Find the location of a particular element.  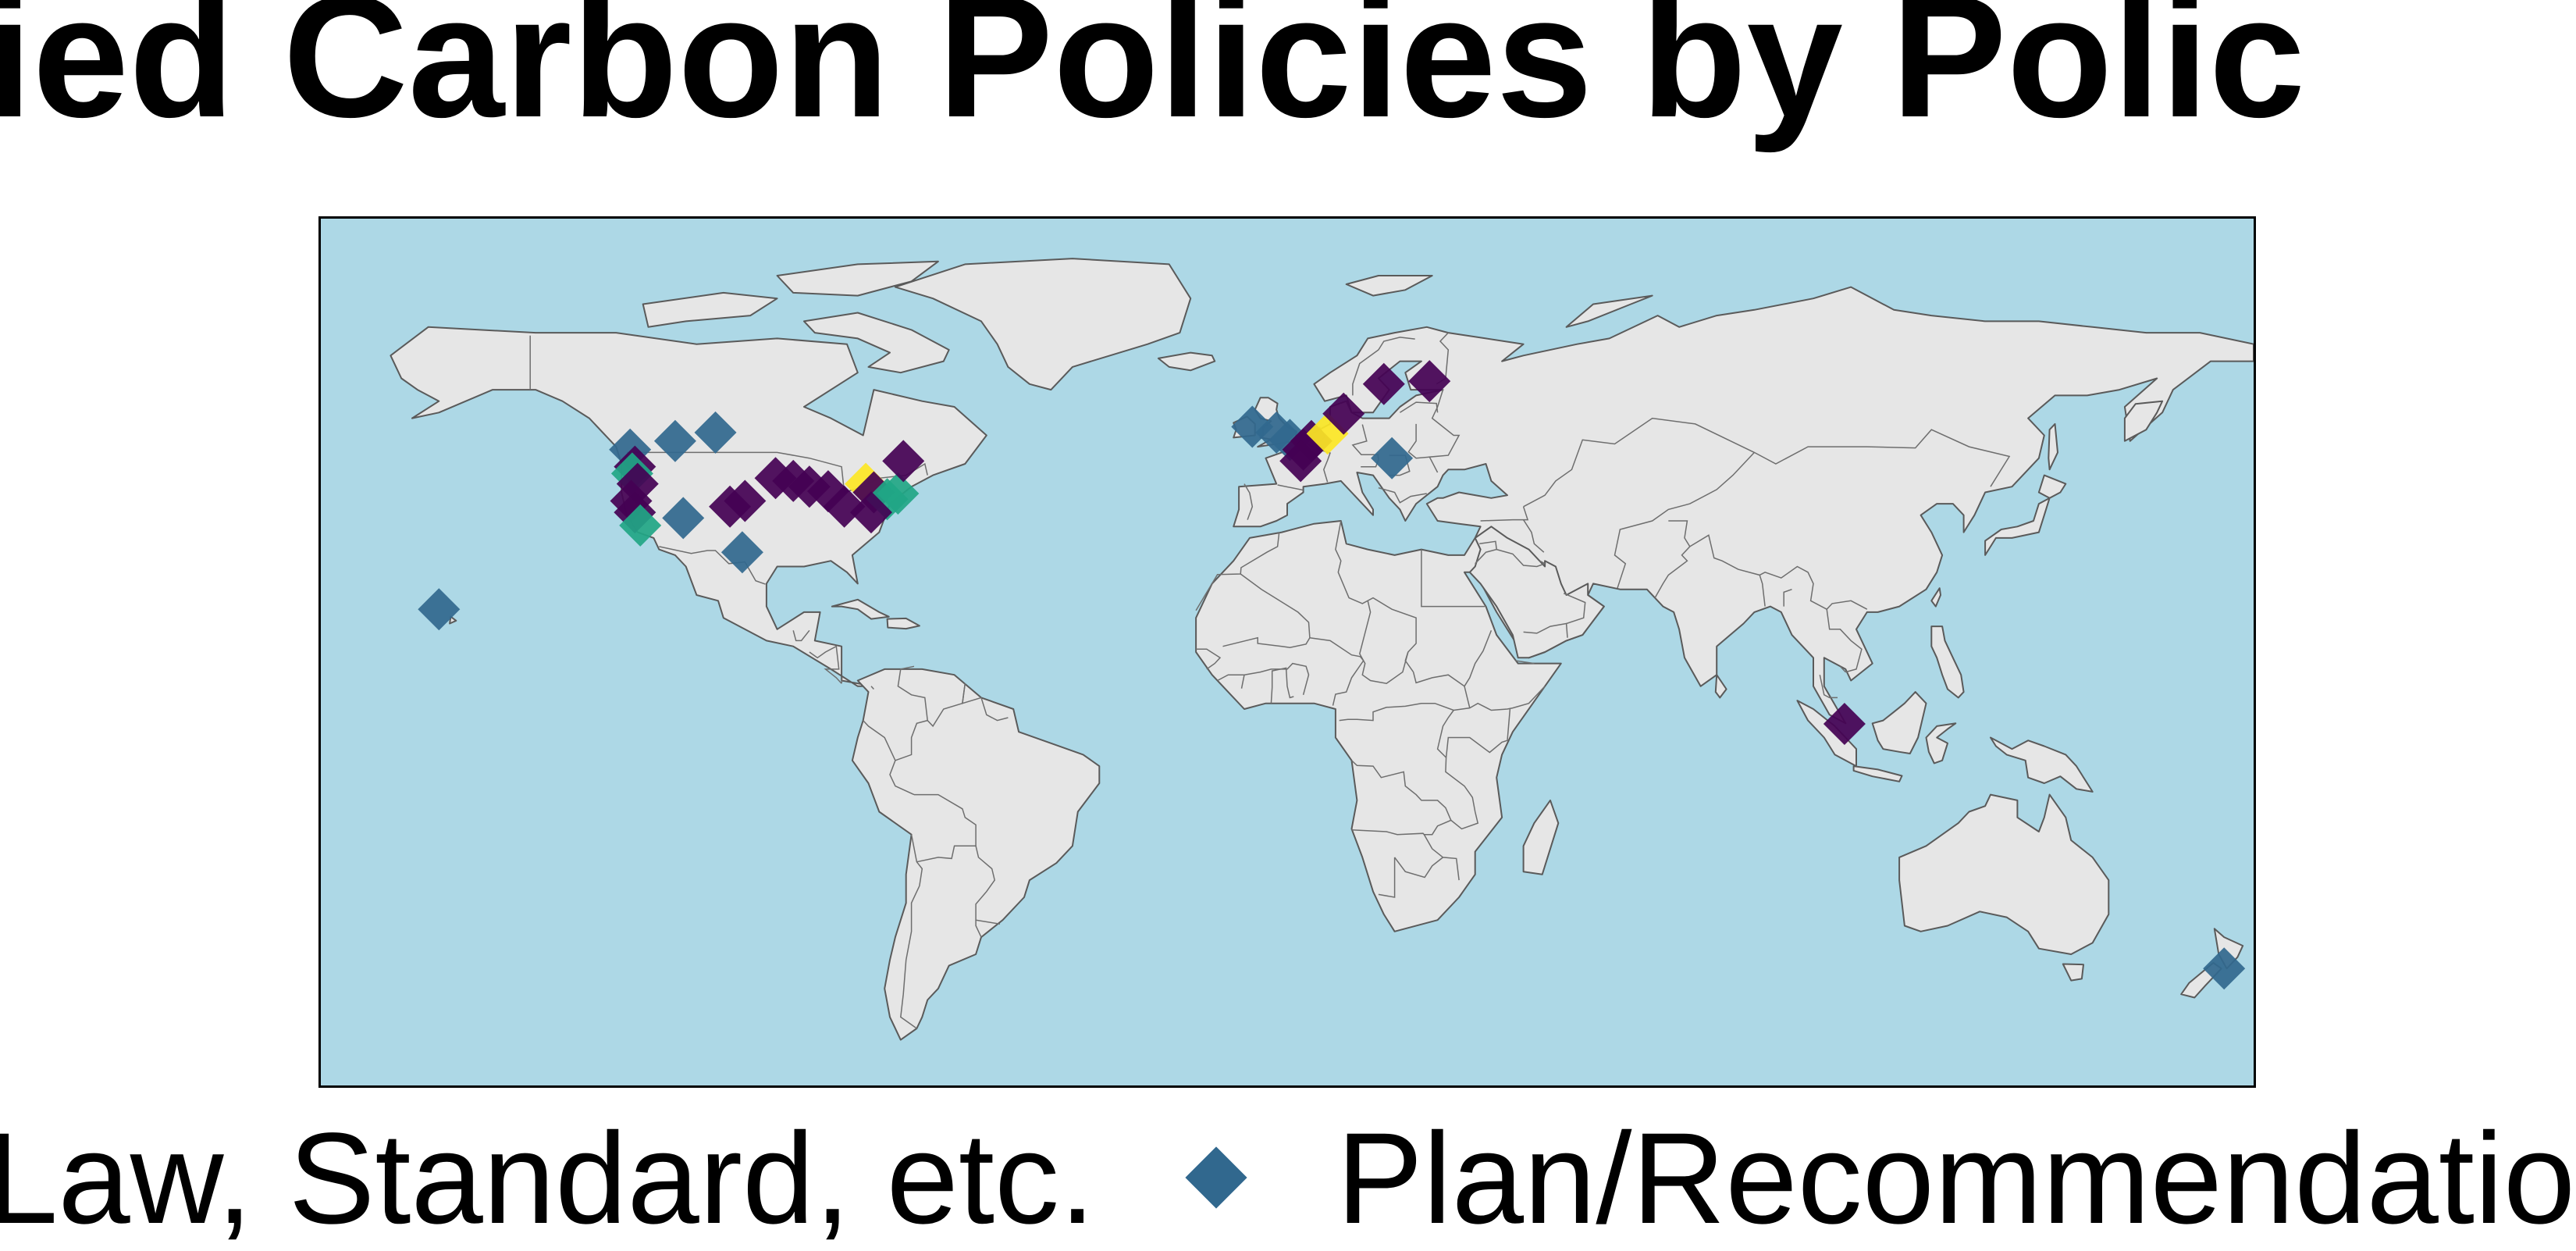

land-hawaii is located at coordinates (453, 620).